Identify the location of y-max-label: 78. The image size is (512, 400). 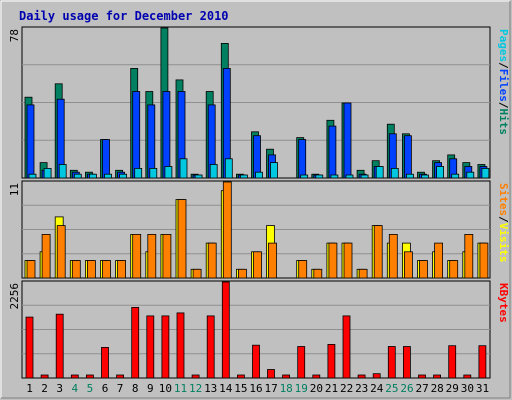
(14, 35).